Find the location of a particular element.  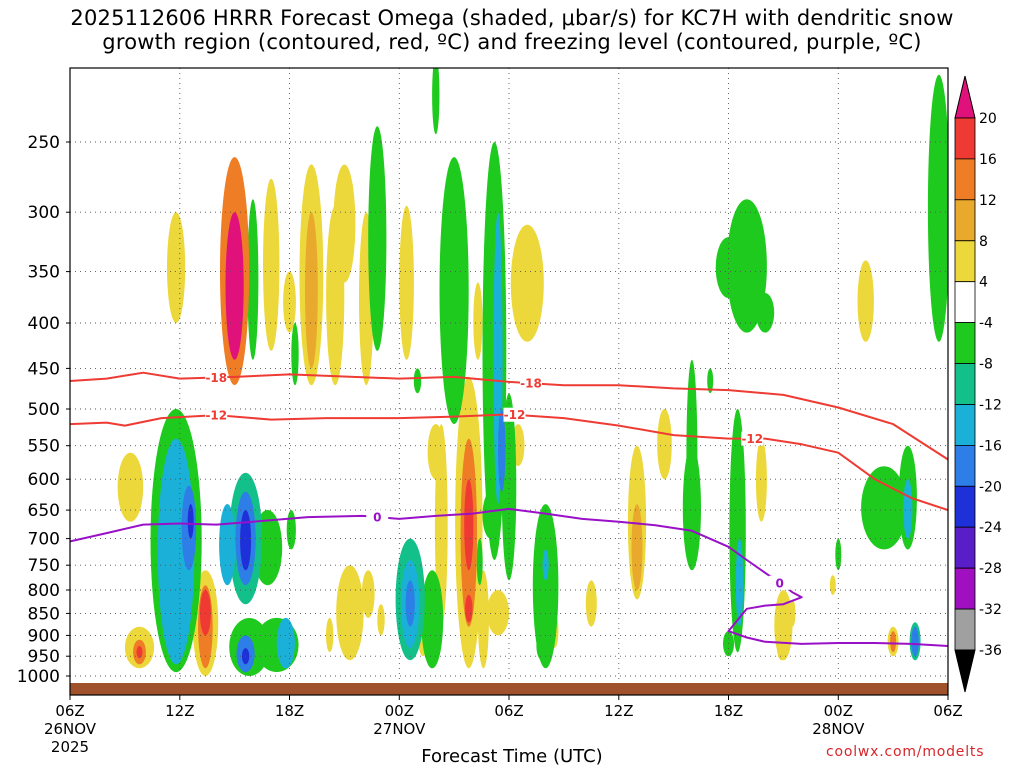

colorbar-label: -12 is located at coordinates (990, 406).